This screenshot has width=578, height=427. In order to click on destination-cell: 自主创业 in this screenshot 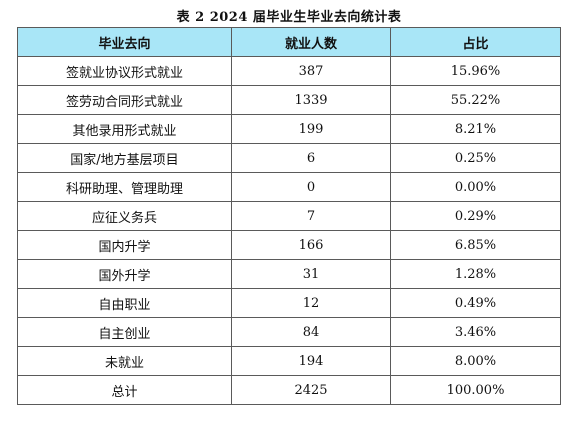, I will do `click(124, 332)`.